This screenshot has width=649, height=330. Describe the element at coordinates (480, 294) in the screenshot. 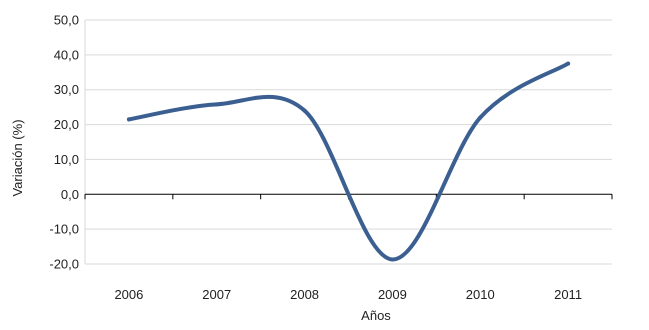

I see `x-tick-label: 2010` at that location.